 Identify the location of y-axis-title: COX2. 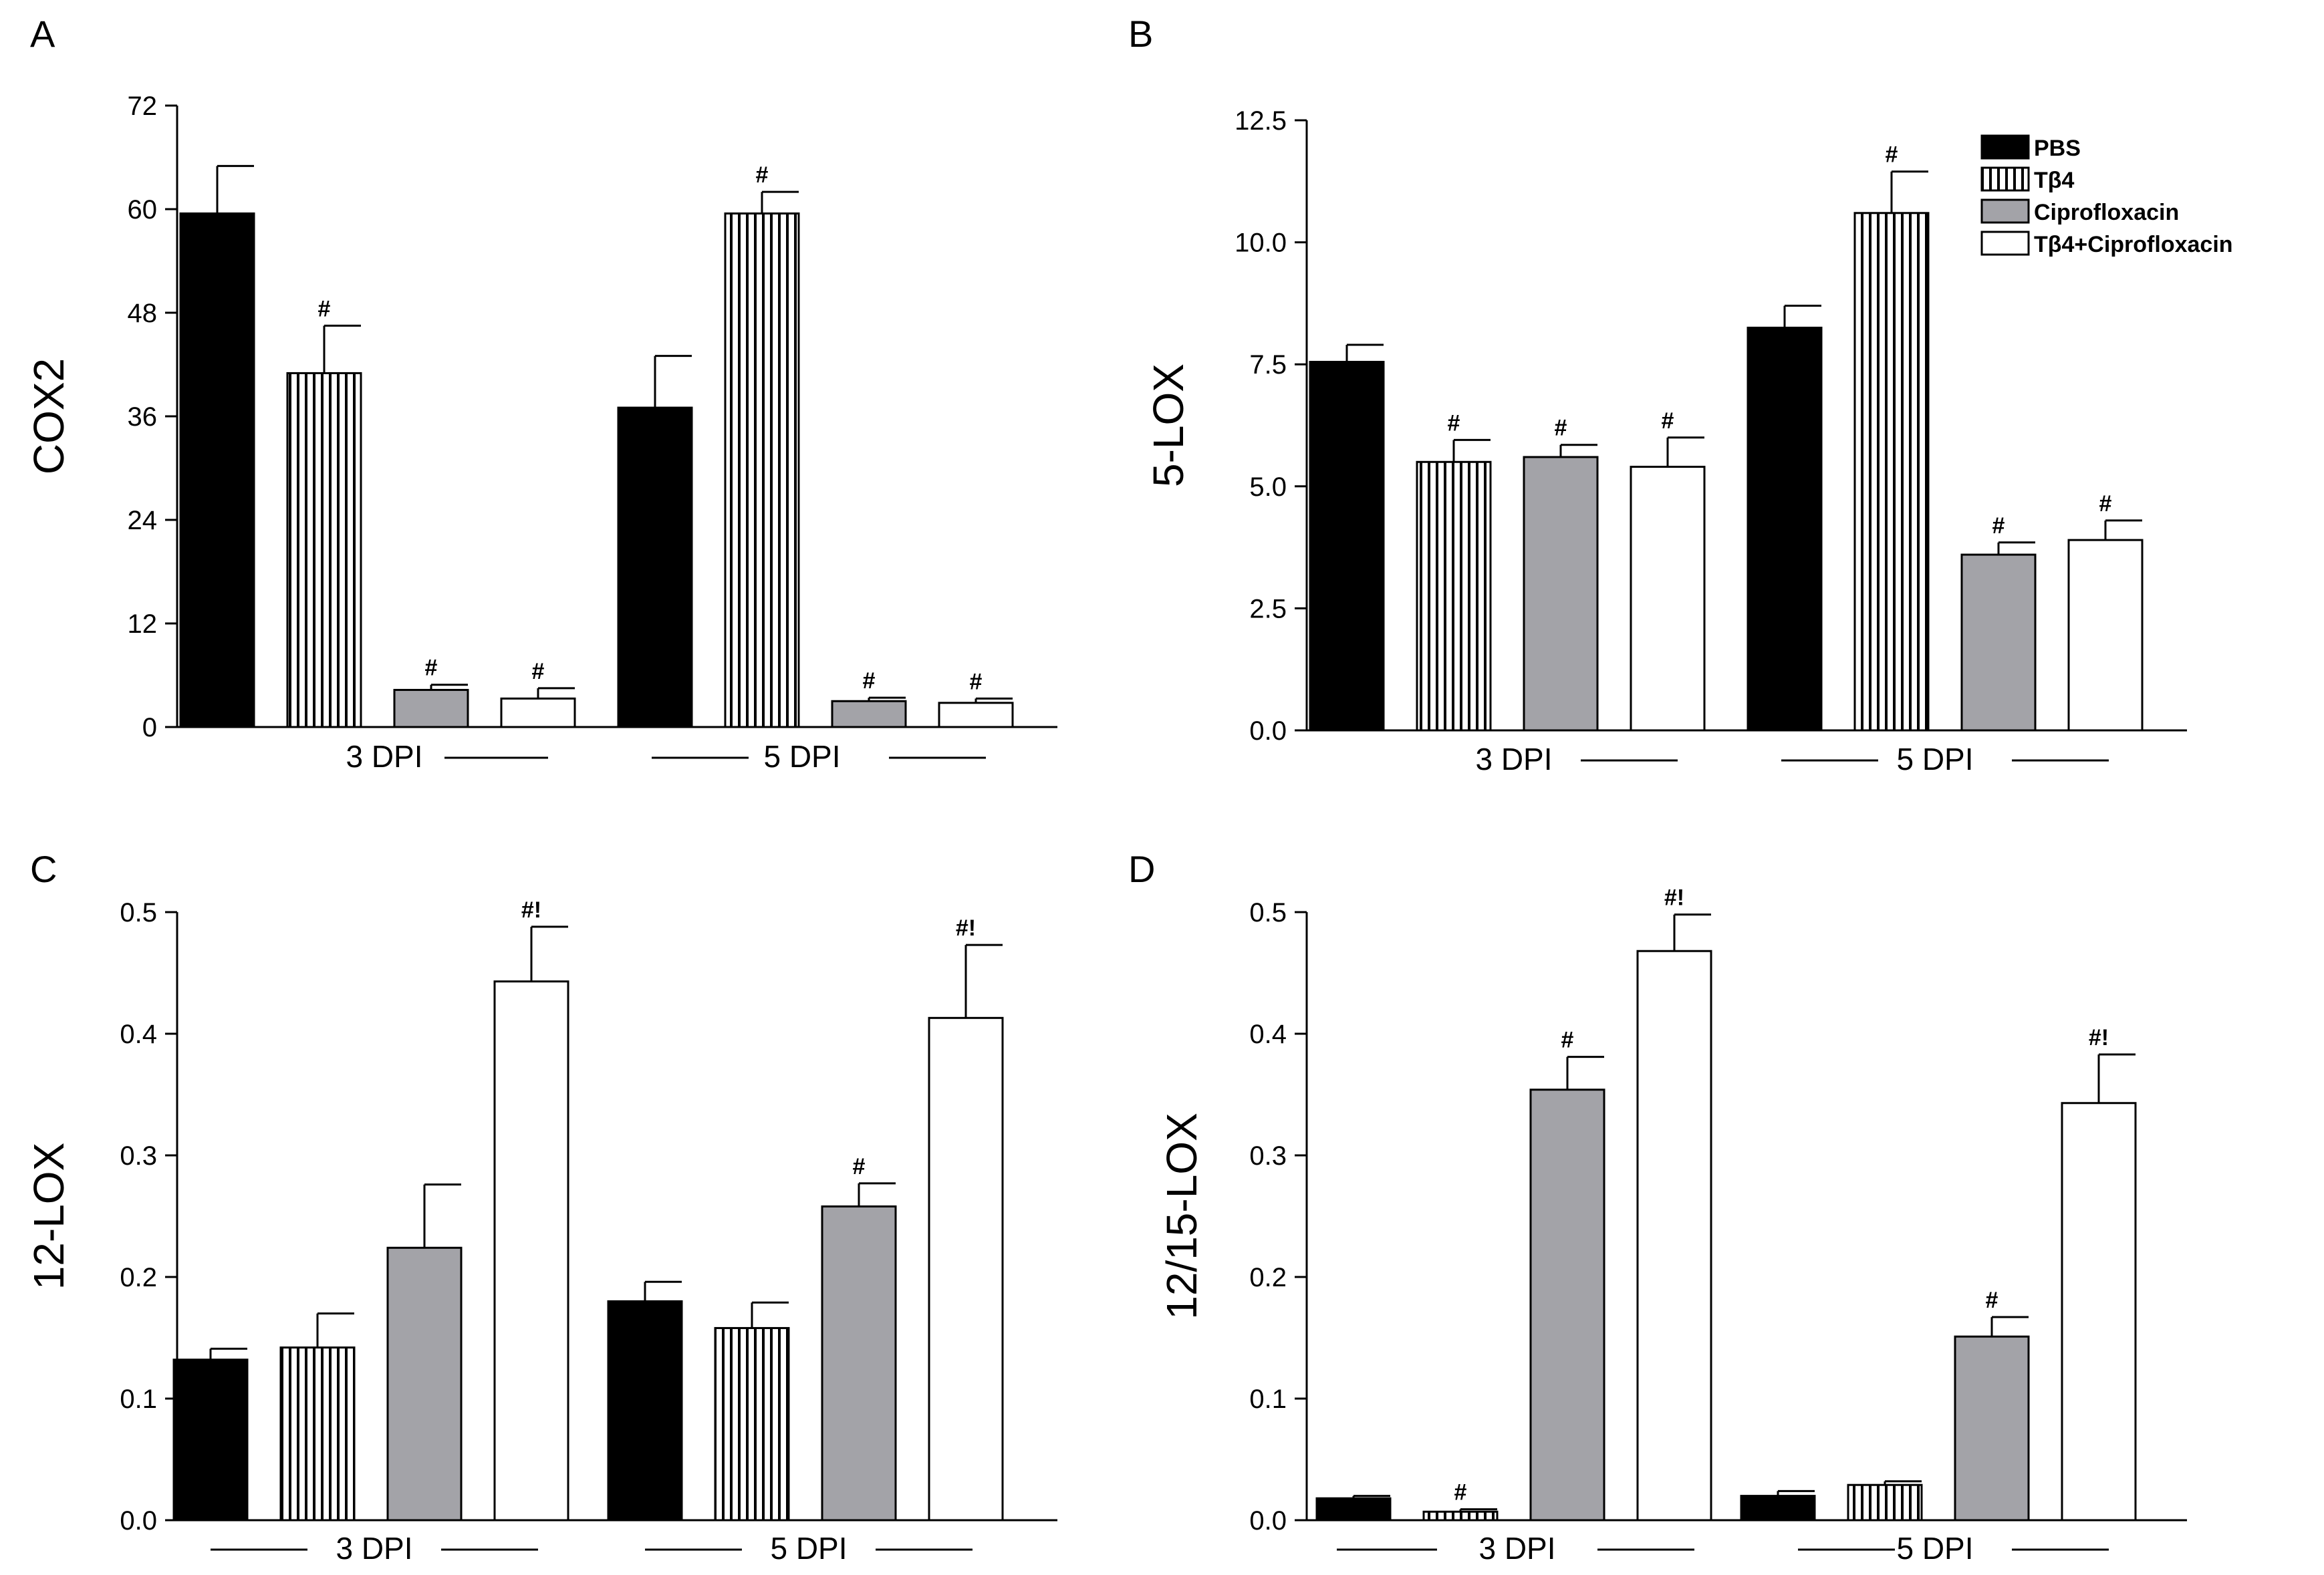
(49, 416).